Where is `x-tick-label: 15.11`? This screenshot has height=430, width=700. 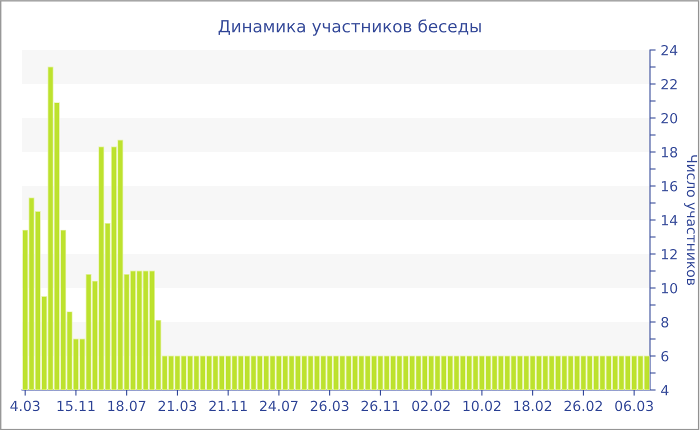 x-tick-label: 15.11 is located at coordinates (76, 406).